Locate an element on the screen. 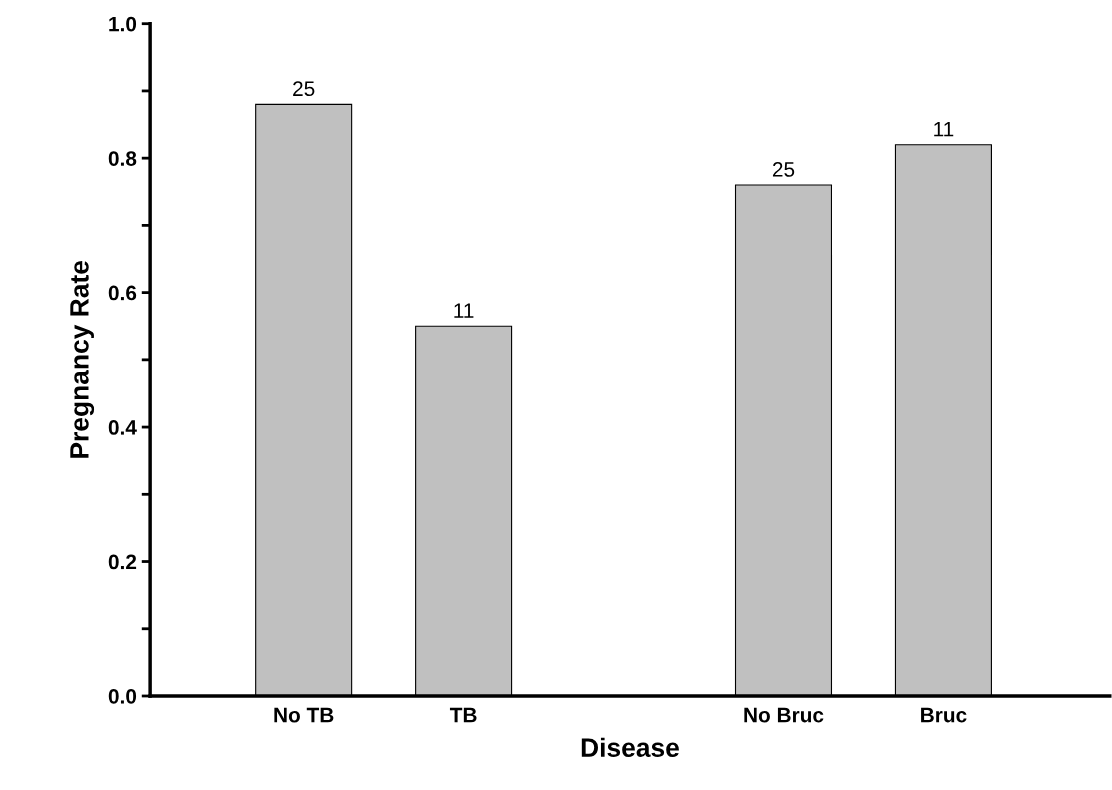 The width and height of the screenshot is (1112, 790). y-tick-label: 0.8 is located at coordinates (122, 158).